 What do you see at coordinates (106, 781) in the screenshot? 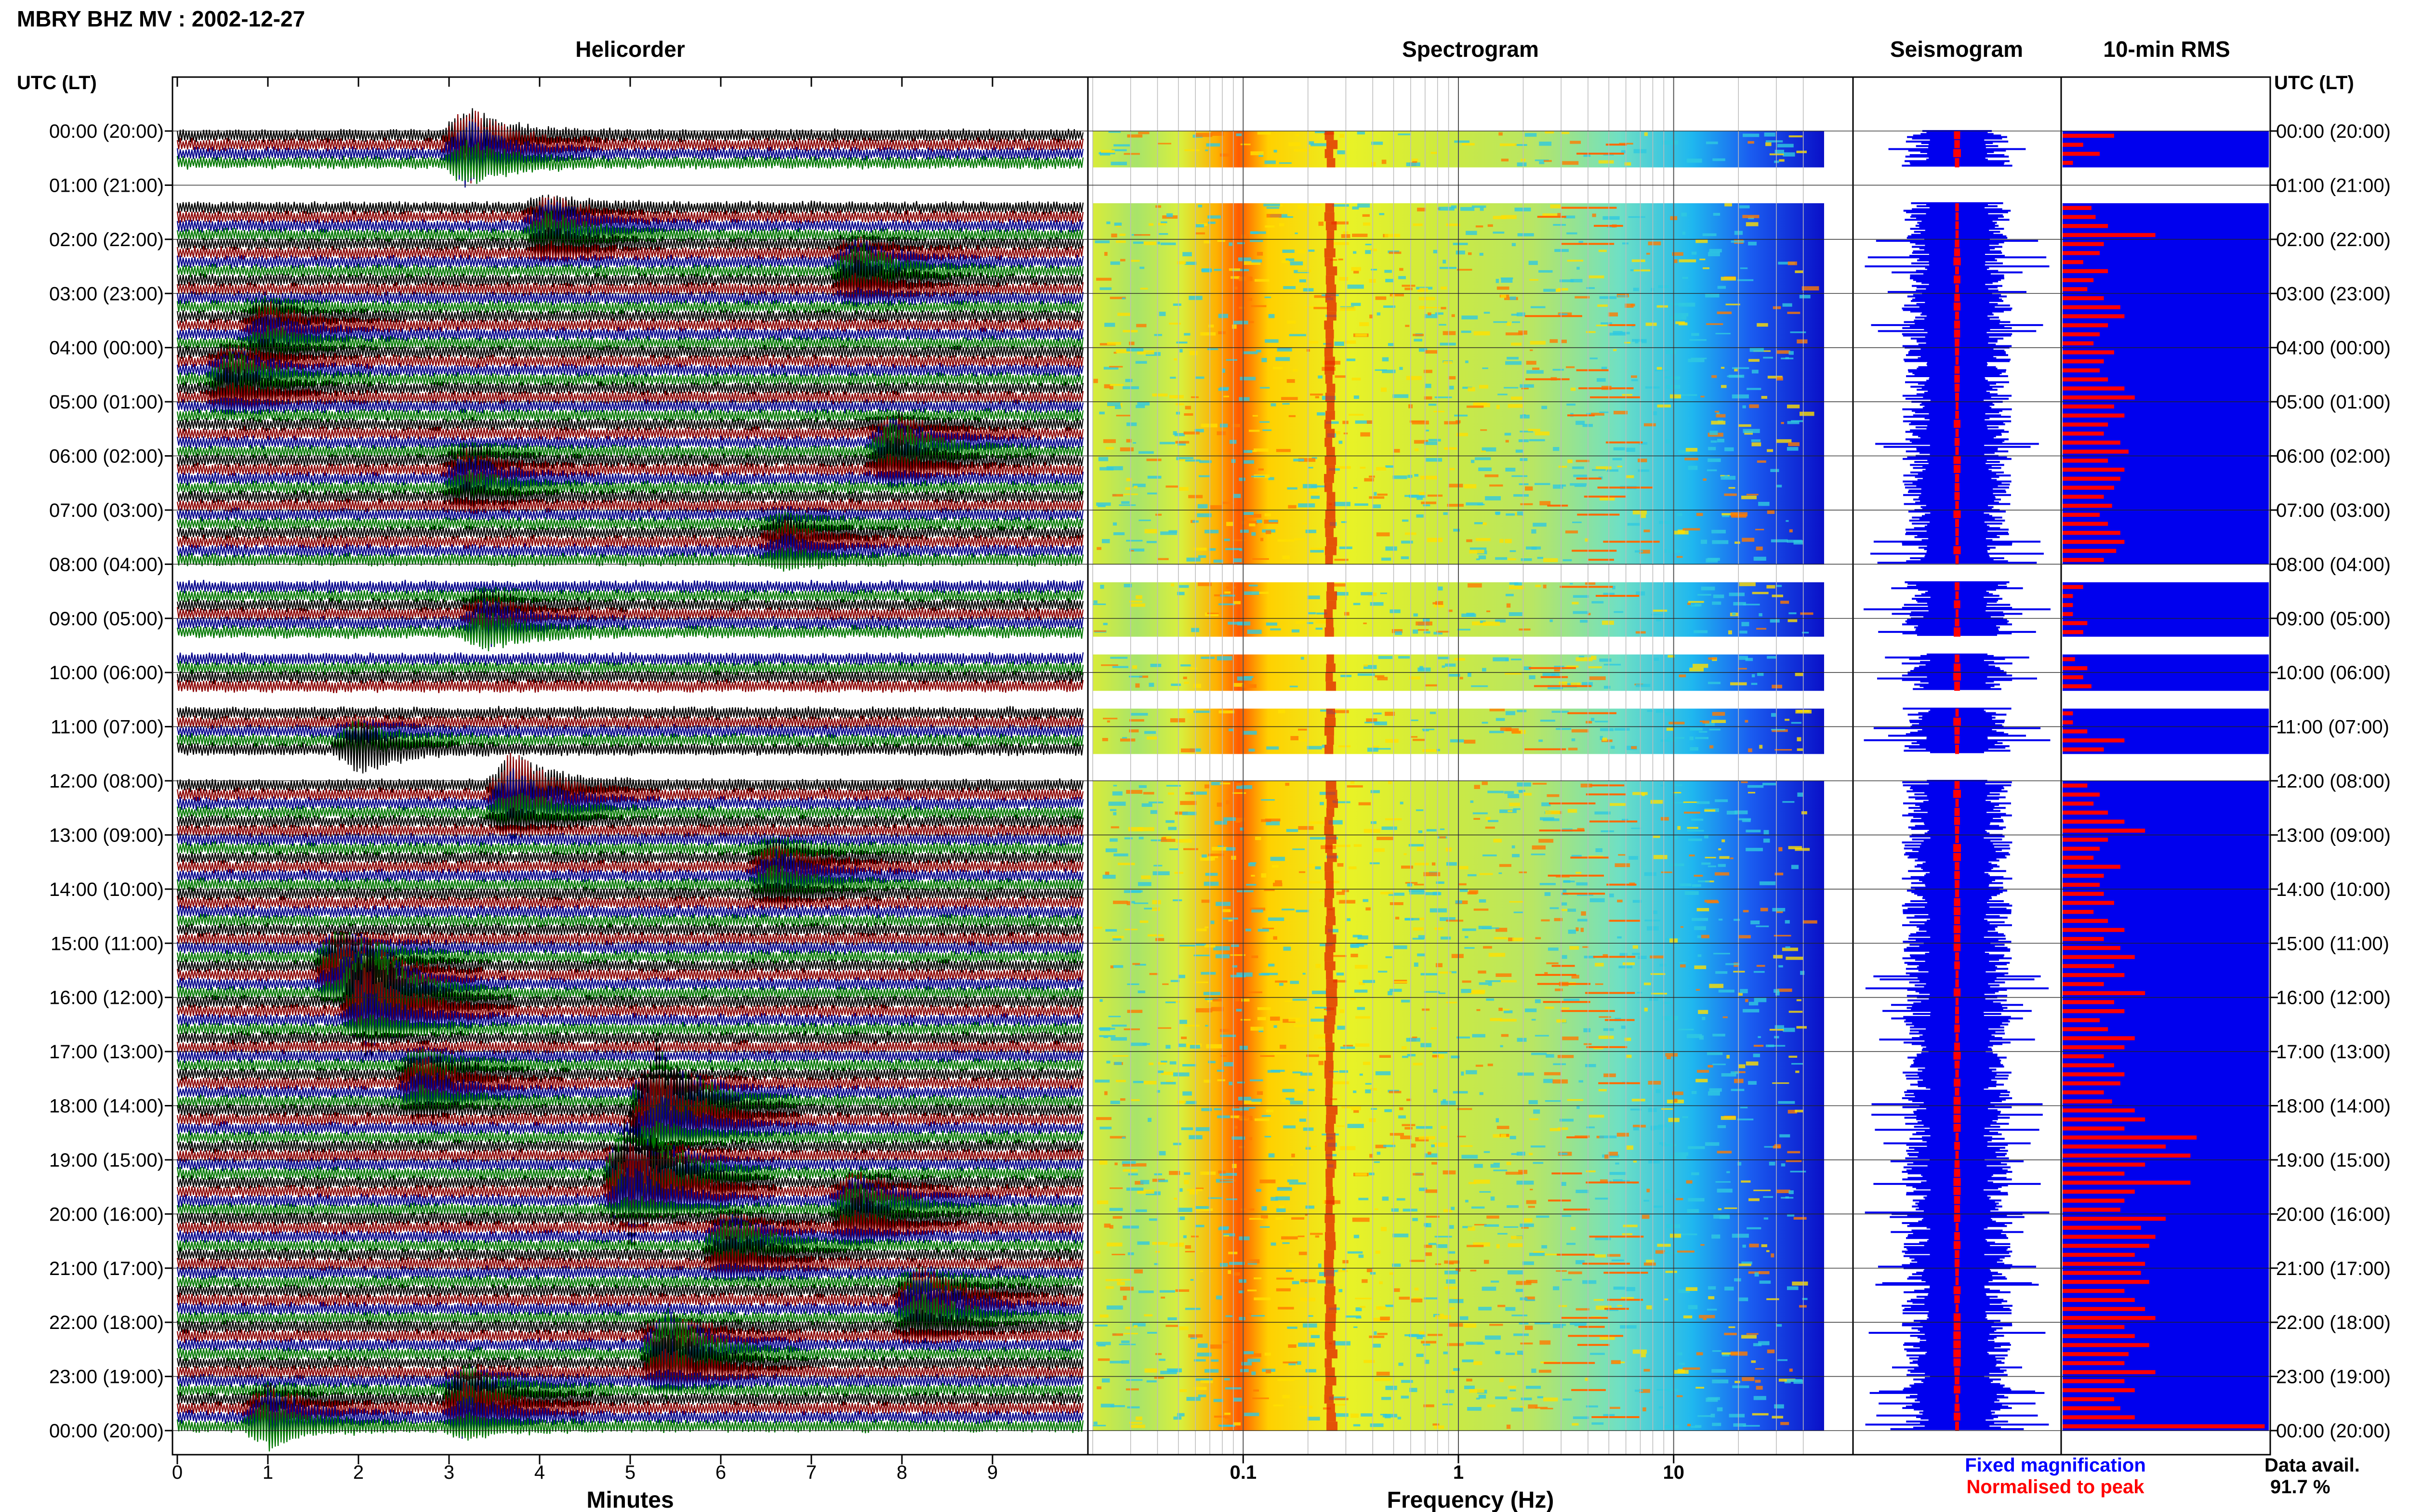
I see `time-label-left: 12:00 (08:00)` at bounding box center [106, 781].